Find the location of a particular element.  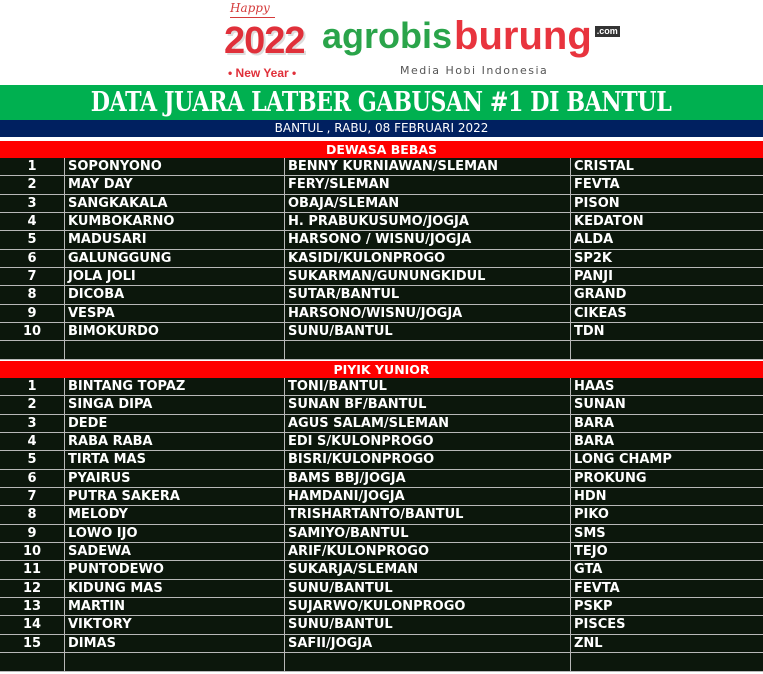

table-row: 15 DIMAS SAFII/JOGJA ZNL is located at coordinates (381, 644).